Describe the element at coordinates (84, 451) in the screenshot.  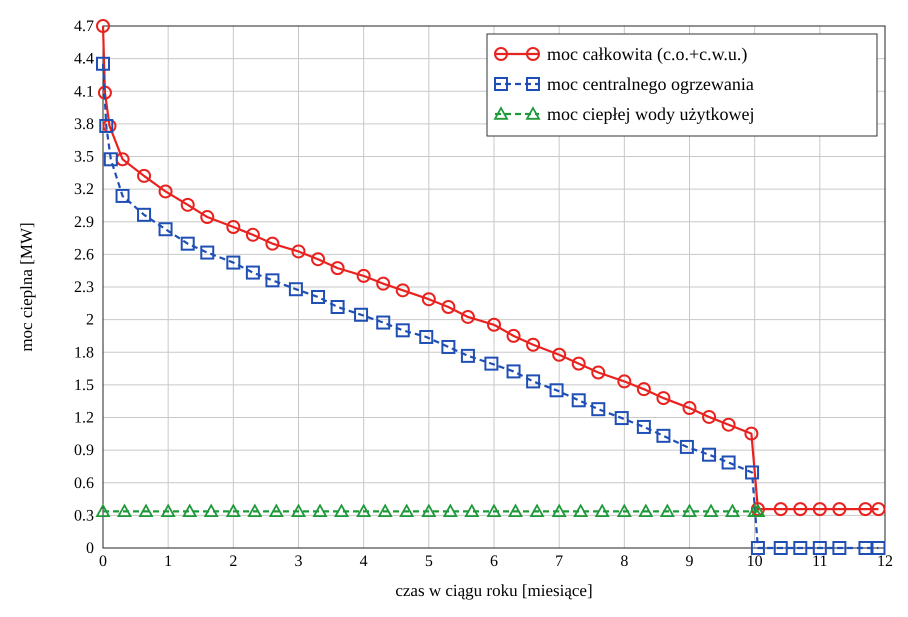
I see `y-tick-label: 0.9` at that location.